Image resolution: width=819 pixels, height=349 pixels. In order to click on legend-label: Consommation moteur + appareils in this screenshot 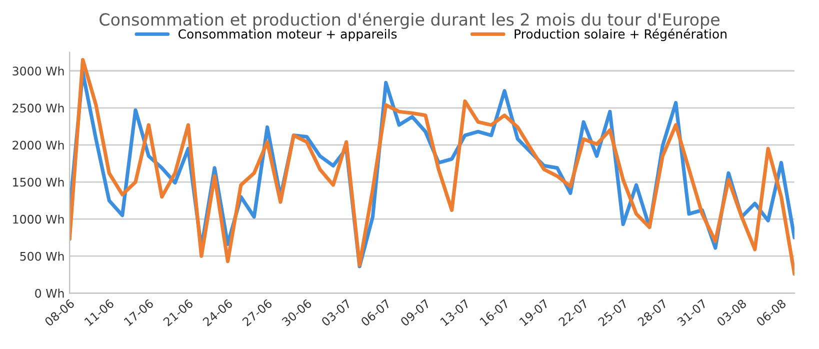, I will do `click(287, 35)`.